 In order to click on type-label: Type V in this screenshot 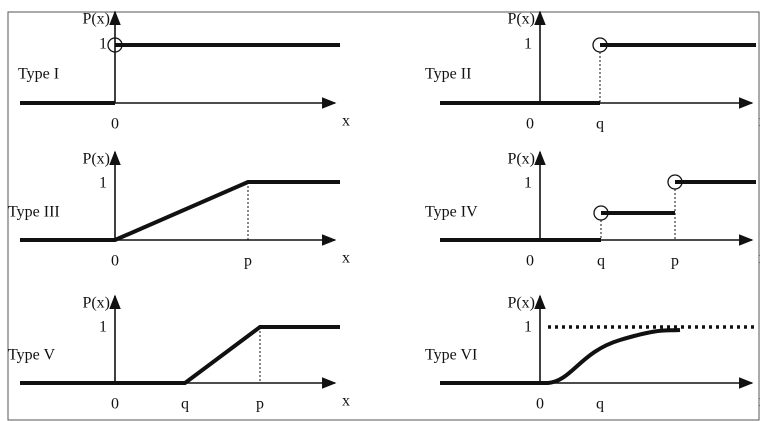, I will do `click(31, 355)`.